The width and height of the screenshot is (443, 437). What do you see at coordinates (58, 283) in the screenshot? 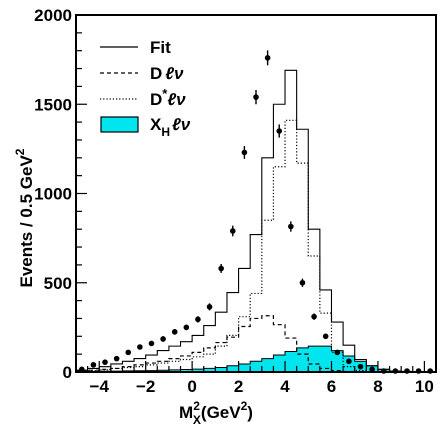
I see `y-tick-label: 500` at bounding box center [58, 283].